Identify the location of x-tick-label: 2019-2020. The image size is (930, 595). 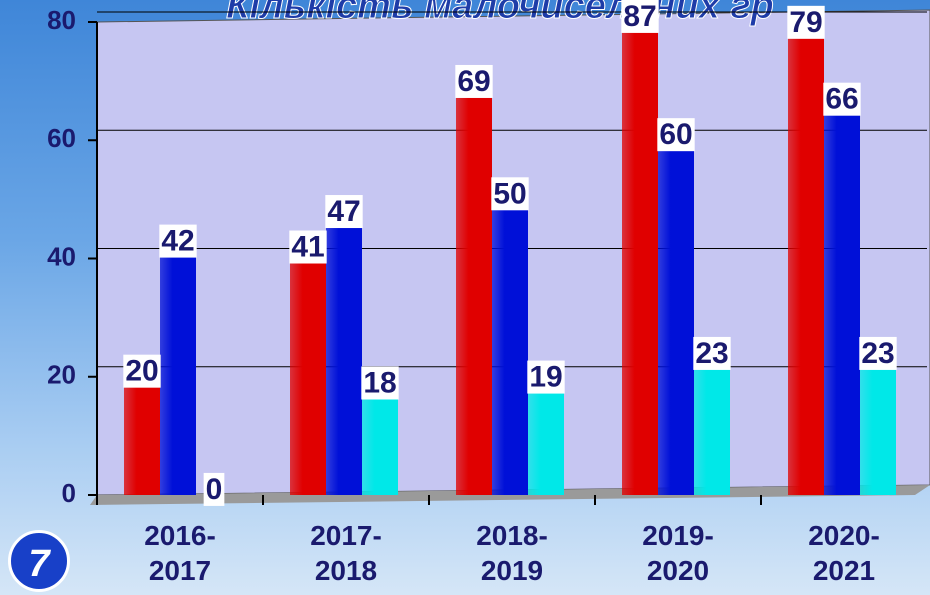
(678, 553).